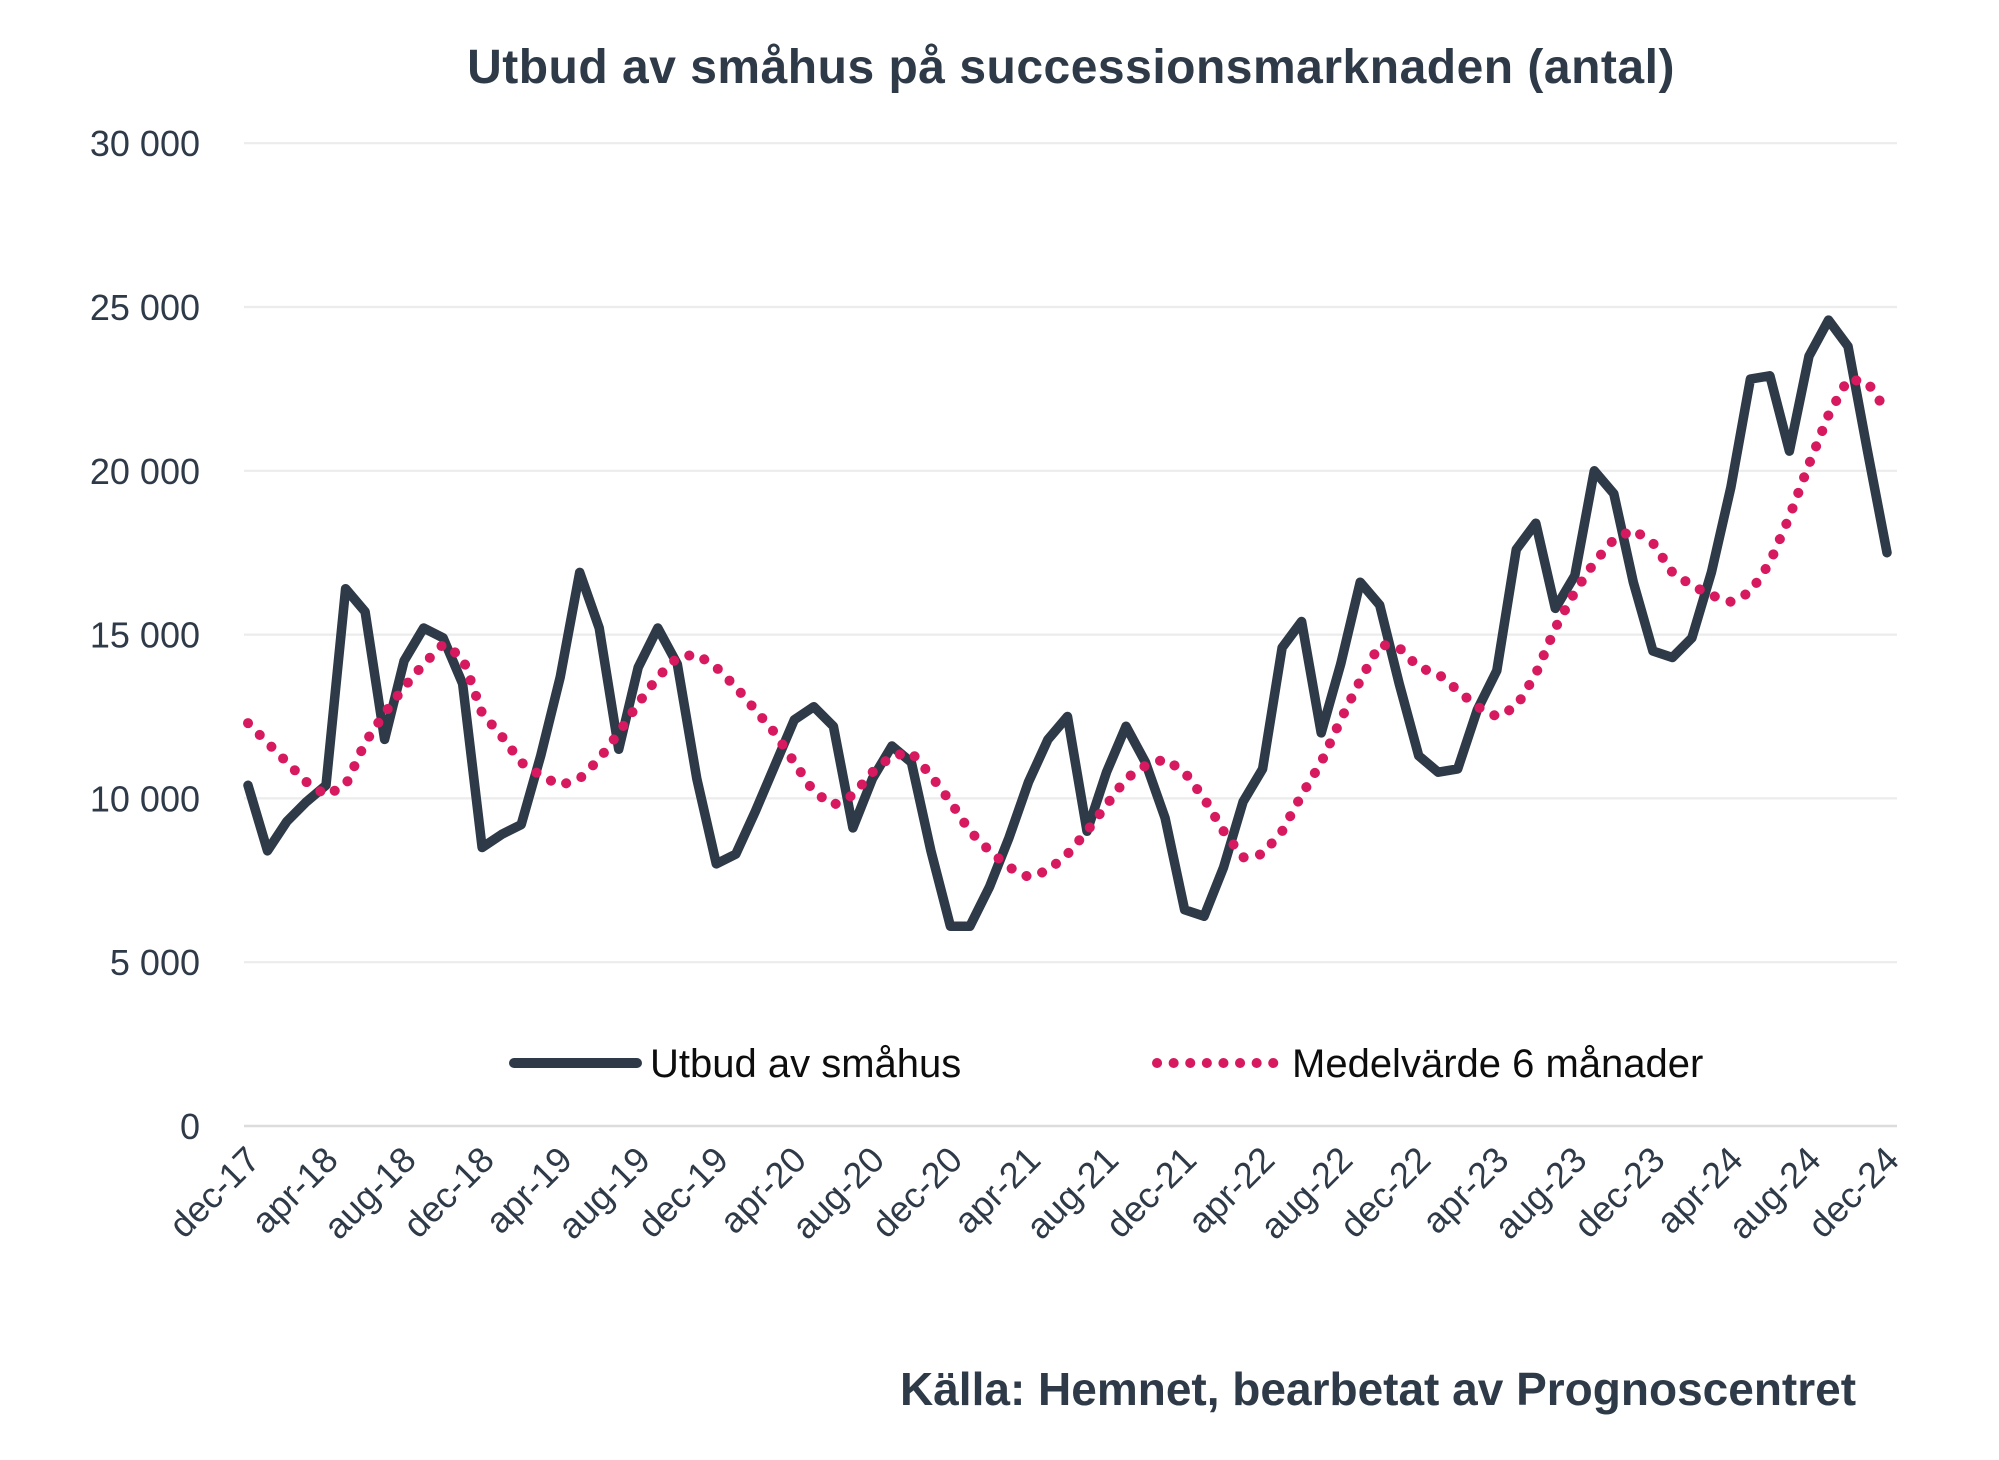 The width and height of the screenshot is (1999, 1460). I want to click on x-tick-label: dec-21, so click(1150, 1192).